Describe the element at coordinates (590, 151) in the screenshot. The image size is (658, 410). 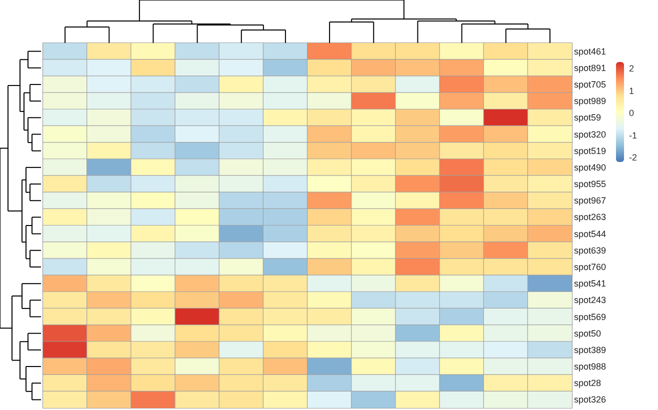
I see `y-tick-label: spot519` at that location.